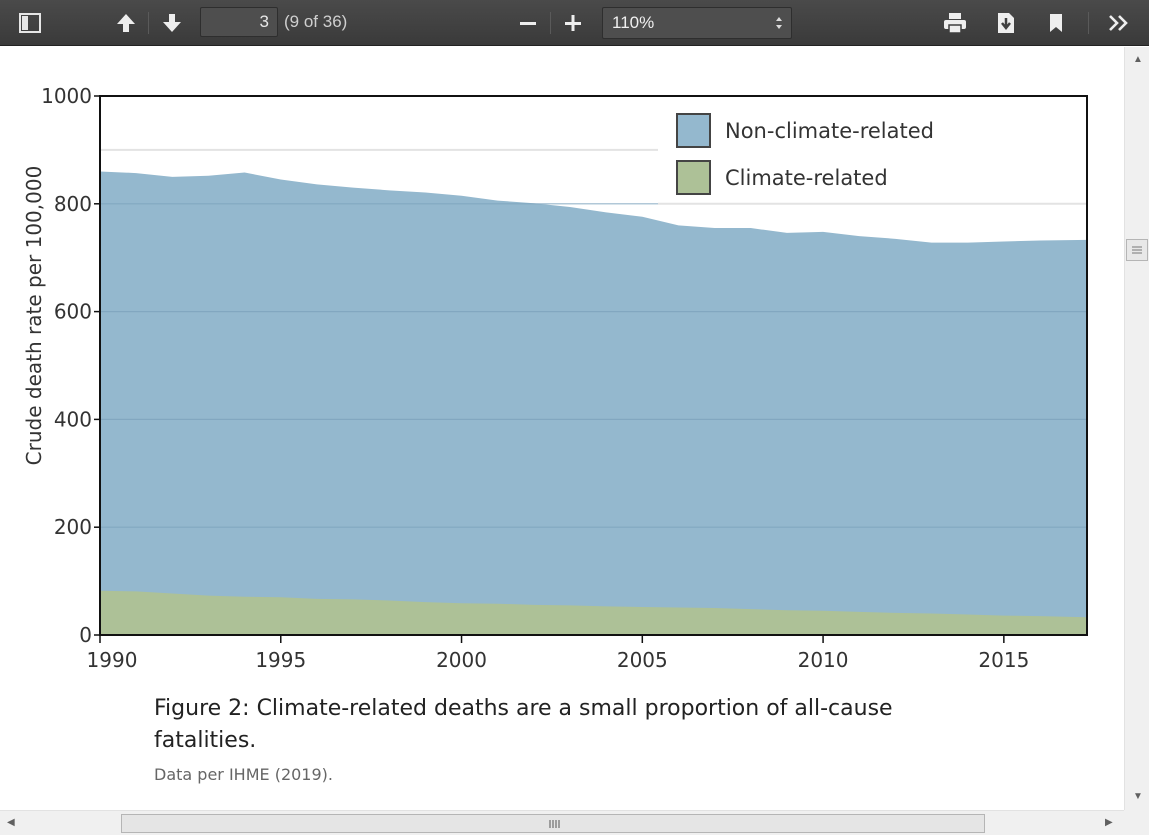 The width and height of the screenshot is (1149, 835). Describe the element at coordinates (633, 22) in the screenshot. I see `zoom-value: 110%` at that location.